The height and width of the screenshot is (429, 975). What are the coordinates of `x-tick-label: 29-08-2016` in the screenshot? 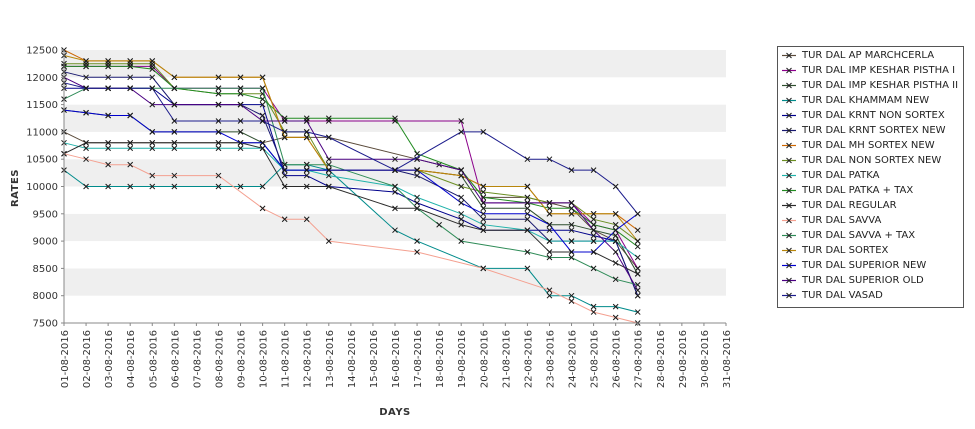 It's located at (683, 359).